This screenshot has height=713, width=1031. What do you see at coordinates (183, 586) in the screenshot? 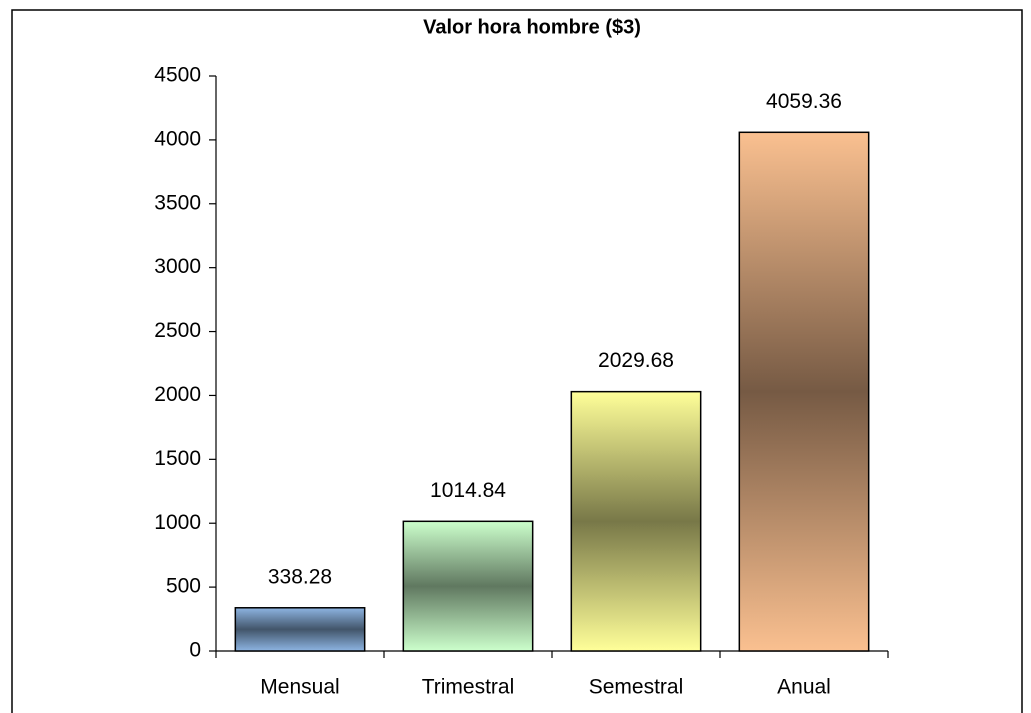
I see `y-tick-label: 500` at bounding box center [183, 586].